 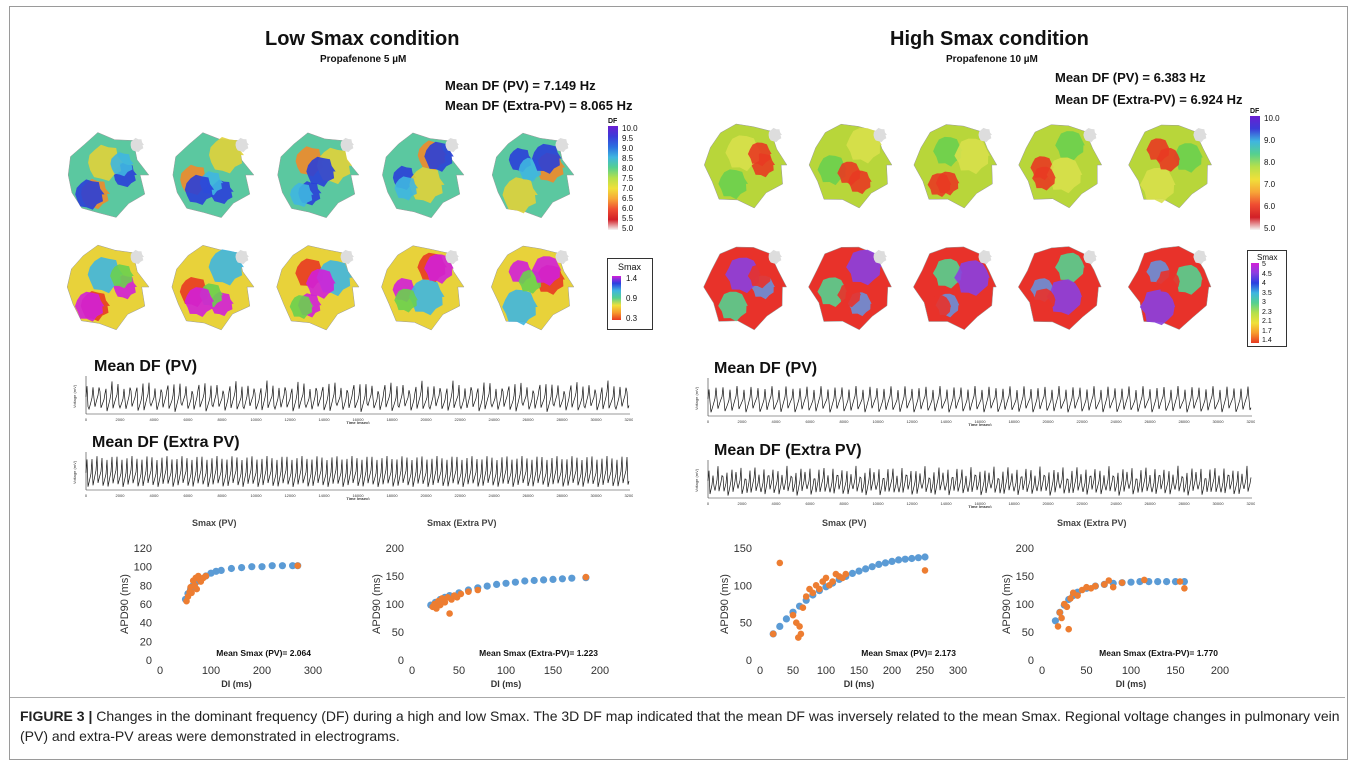 I want to click on colorbar-tick-label: 8.0, so click(x=1270, y=162).